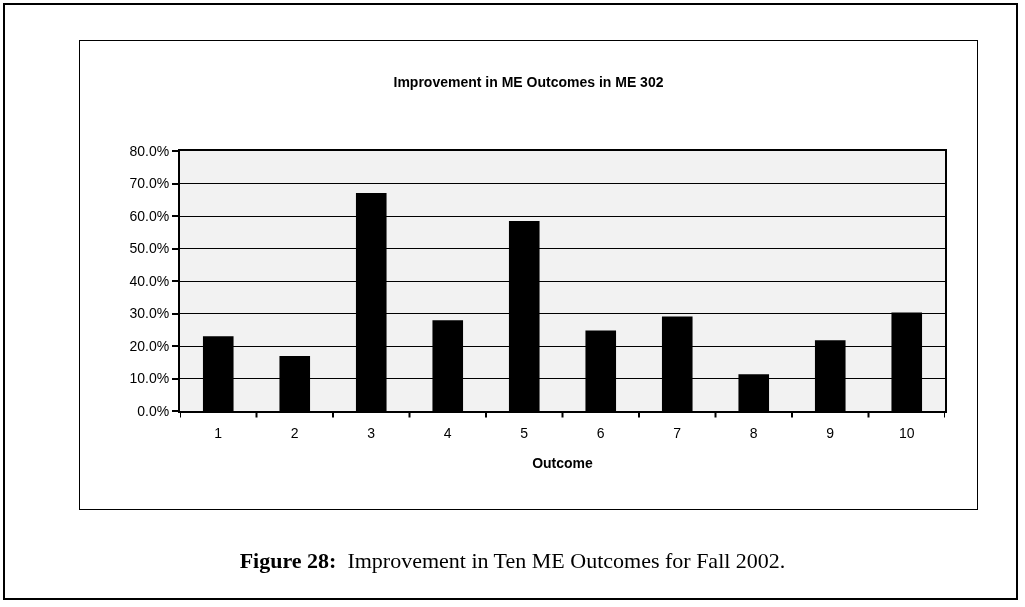  Describe the element at coordinates (830, 432) in the screenshot. I see `x-tick-label: 9` at that location.